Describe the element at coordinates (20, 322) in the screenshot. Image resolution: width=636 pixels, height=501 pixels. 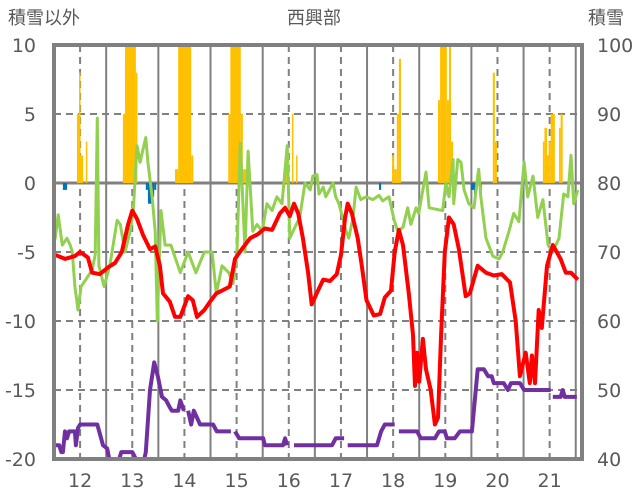
I see `y-left-tick-label: -10` at that location.